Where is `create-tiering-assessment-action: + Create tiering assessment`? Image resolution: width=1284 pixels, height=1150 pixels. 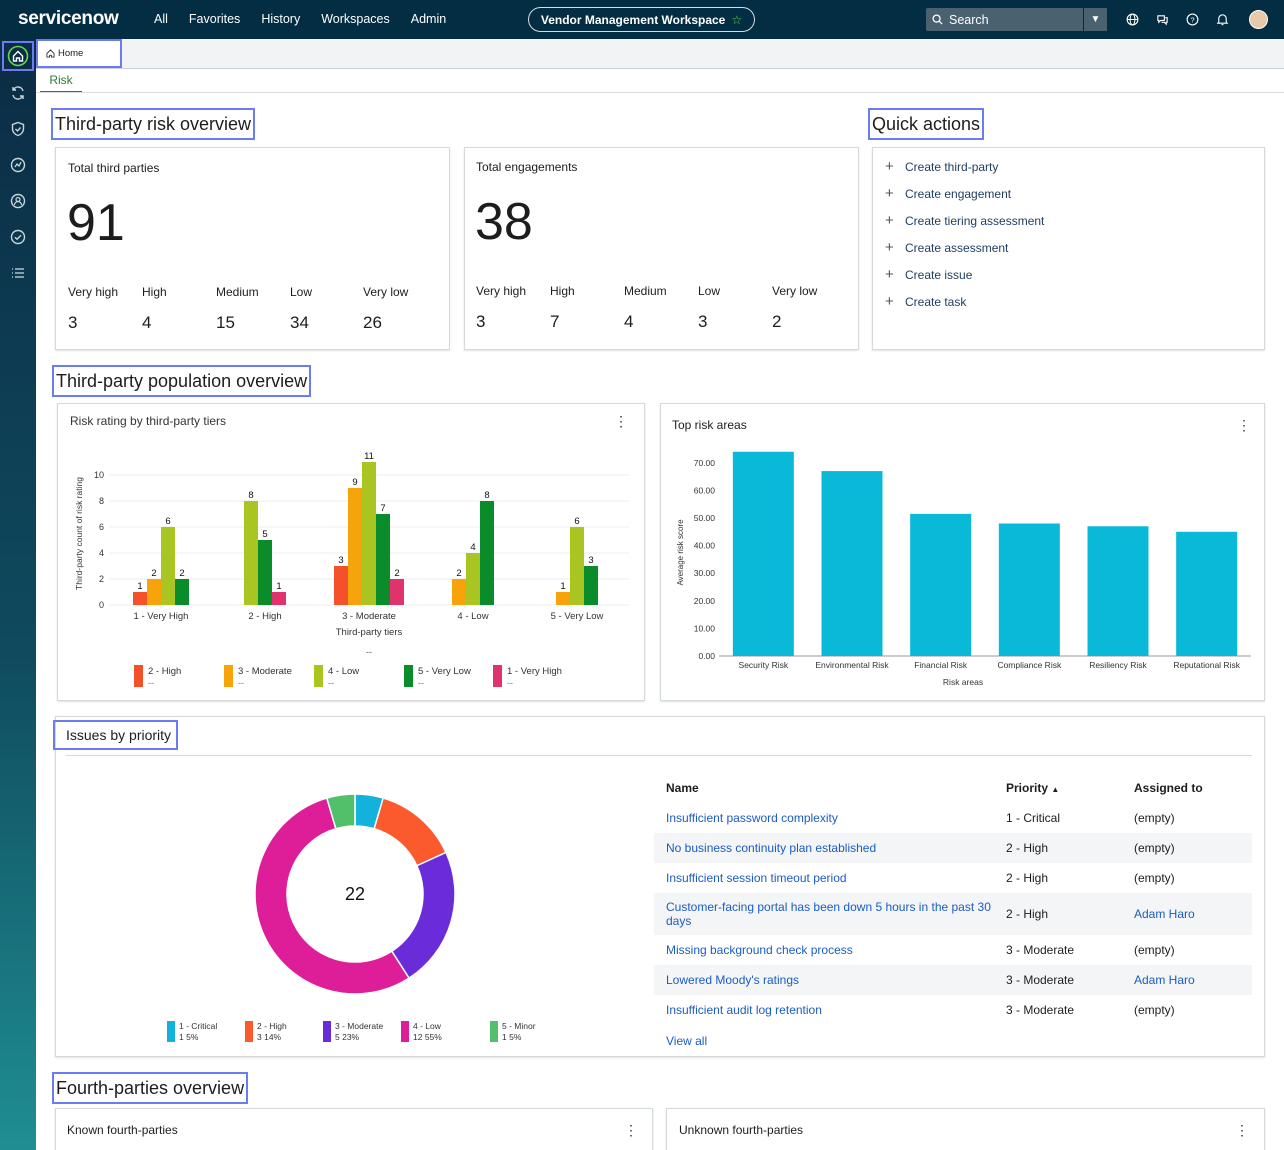
create-tiering-assessment-action: + Create tiering assessment is located at coordinates (964, 220).